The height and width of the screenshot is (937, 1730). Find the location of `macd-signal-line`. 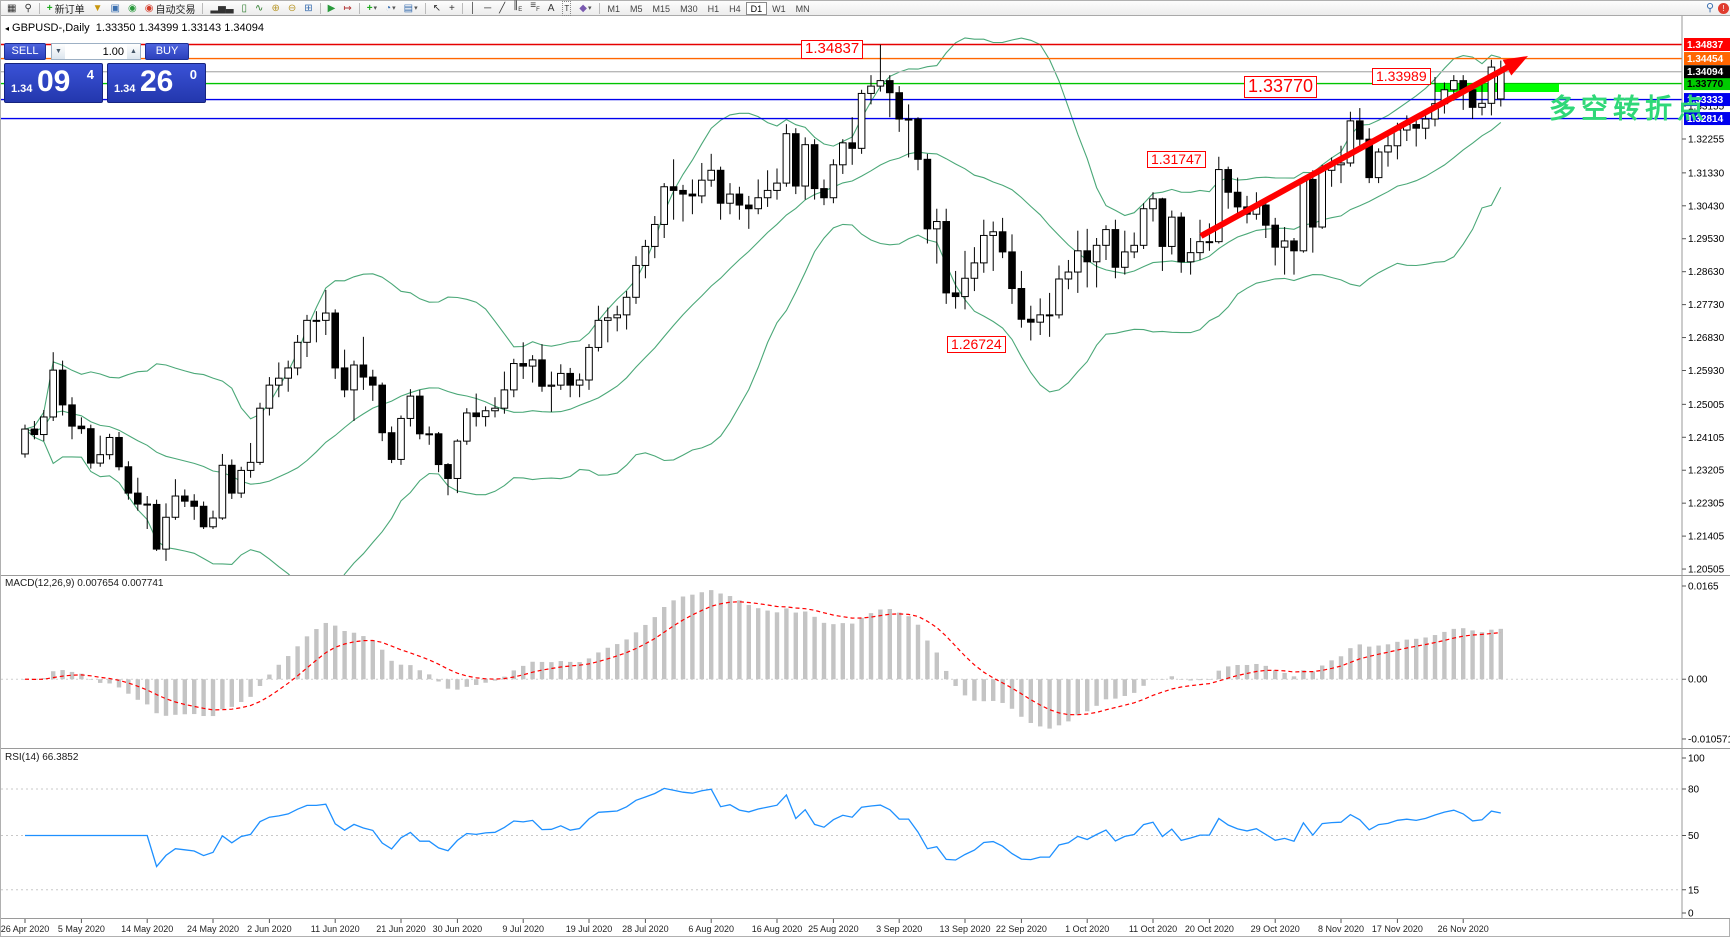

macd-signal-line is located at coordinates (762, 658).